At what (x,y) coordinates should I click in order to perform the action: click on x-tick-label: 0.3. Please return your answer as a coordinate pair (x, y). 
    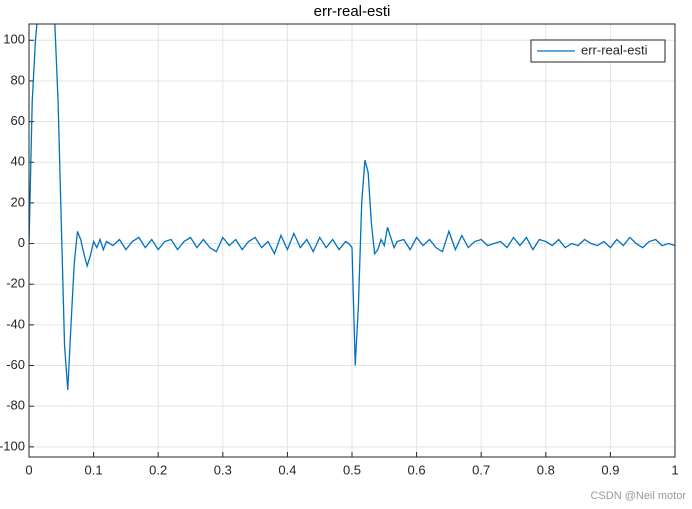
    Looking at the image, I should click on (223, 469).